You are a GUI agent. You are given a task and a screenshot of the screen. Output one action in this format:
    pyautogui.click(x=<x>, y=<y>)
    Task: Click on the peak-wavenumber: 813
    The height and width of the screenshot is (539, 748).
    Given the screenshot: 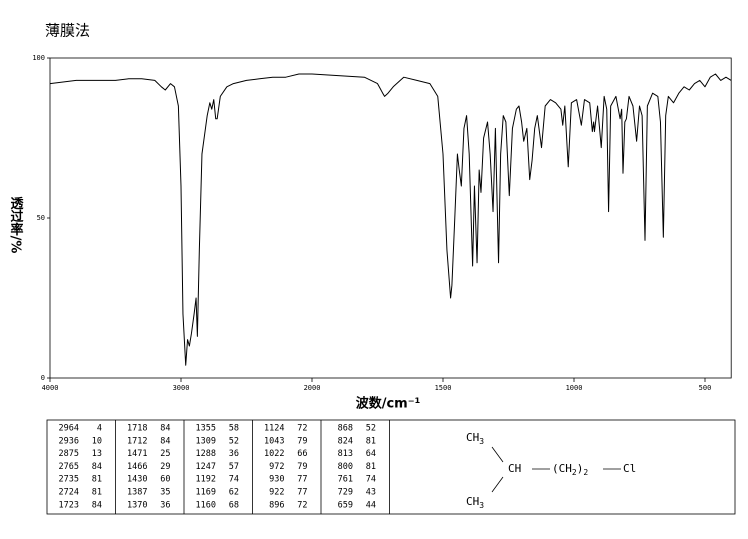 What is the action you would take?
    pyautogui.click(x=345, y=454)
    